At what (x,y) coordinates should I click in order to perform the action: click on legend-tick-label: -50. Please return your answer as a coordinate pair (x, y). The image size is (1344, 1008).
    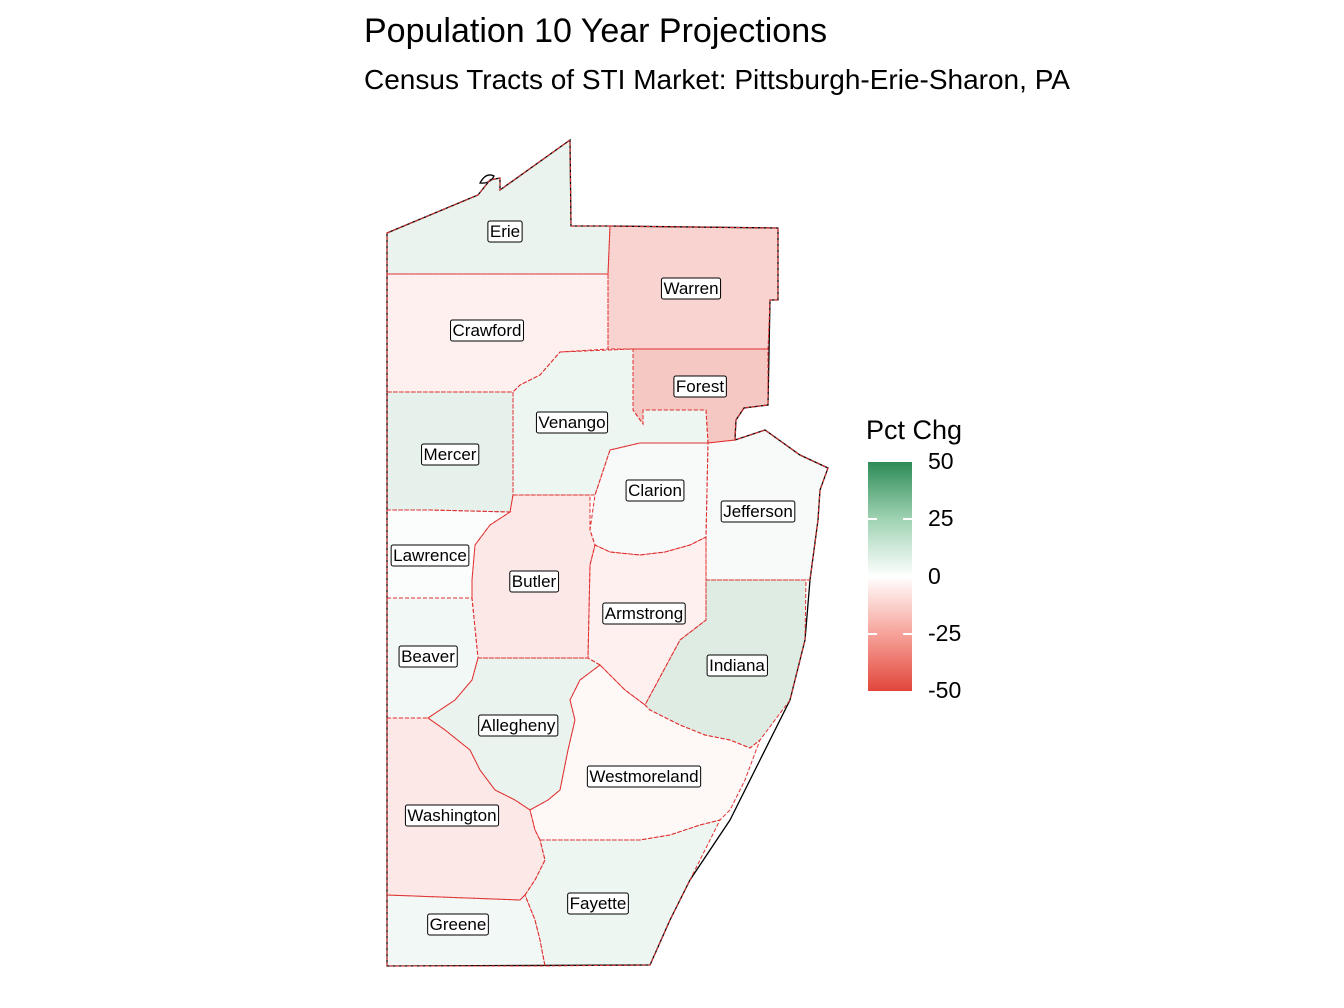
    Looking at the image, I should click on (945, 690).